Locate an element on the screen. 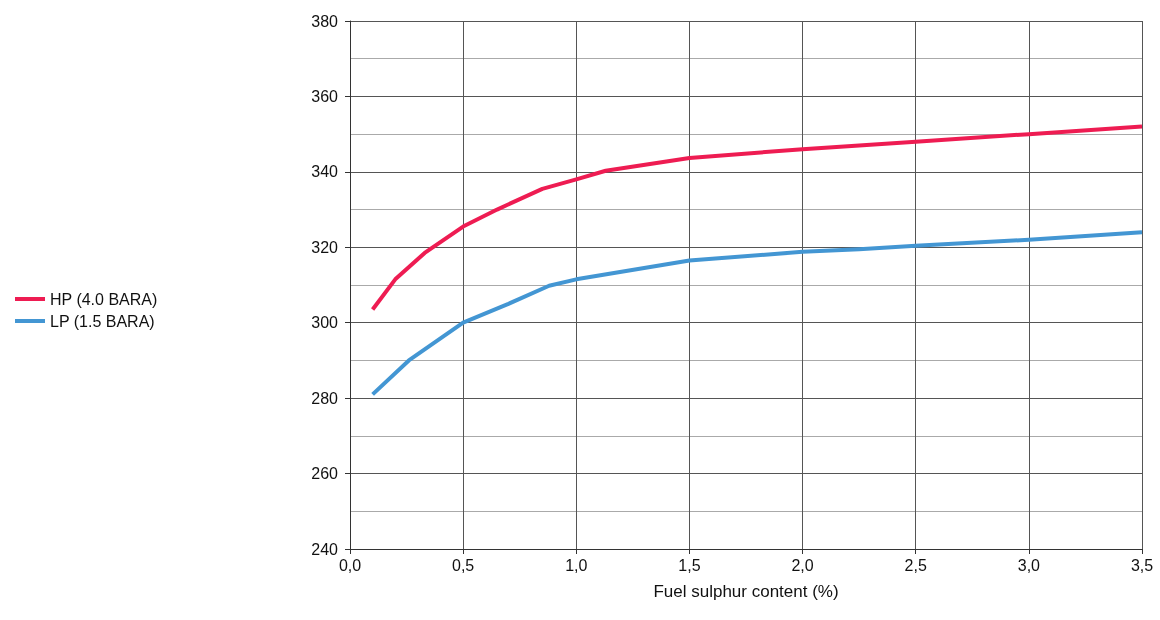  x-tick-label: 2,5 is located at coordinates (915, 565).